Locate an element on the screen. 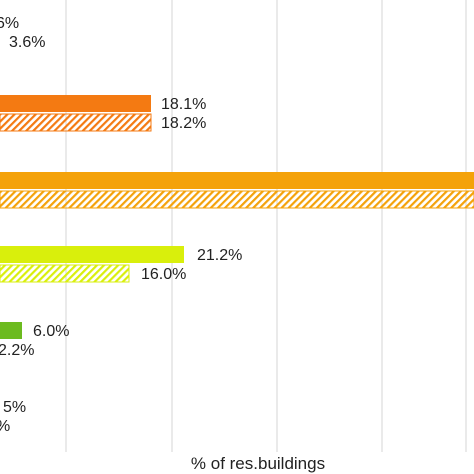 This screenshot has height=474, width=474. data-label: 6.0% is located at coordinates (51, 331).